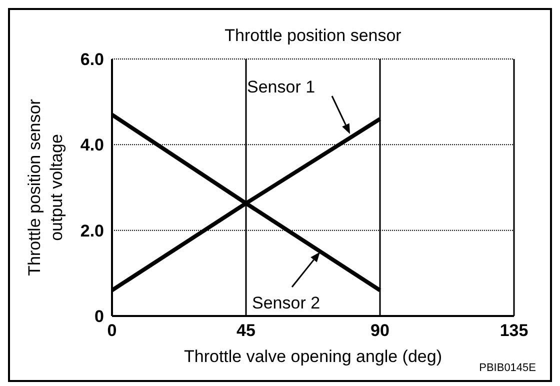 The width and height of the screenshot is (560, 386). Describe the element at coordinates (92, 145) in the screenshot. I see `y-tick-label: 4.0` at that location.